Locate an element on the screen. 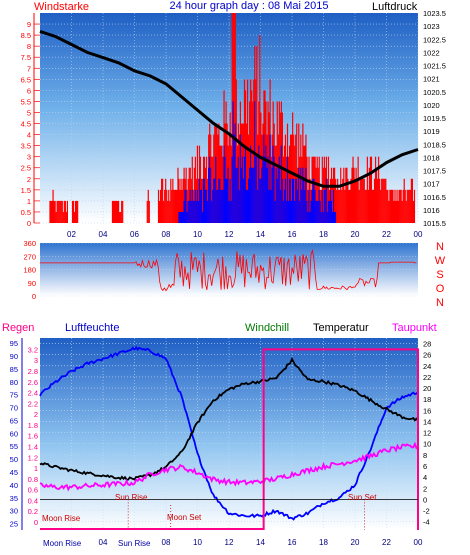  pressure-tick-label: 1022.5 is located at coordinates (434, 39).